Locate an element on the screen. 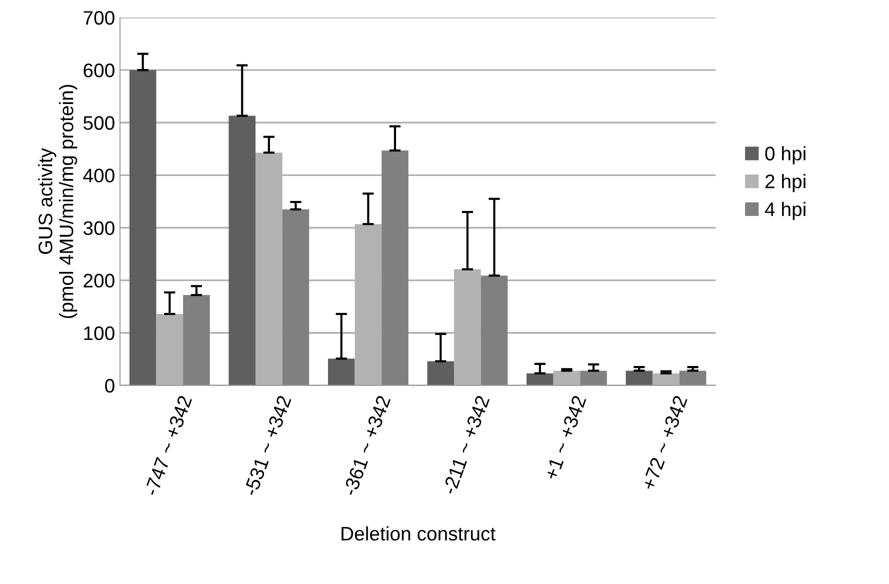 The width and height of the screenshot is (889, 584). x-axis-title: Deletion construct is located at coordinates (419, 533).